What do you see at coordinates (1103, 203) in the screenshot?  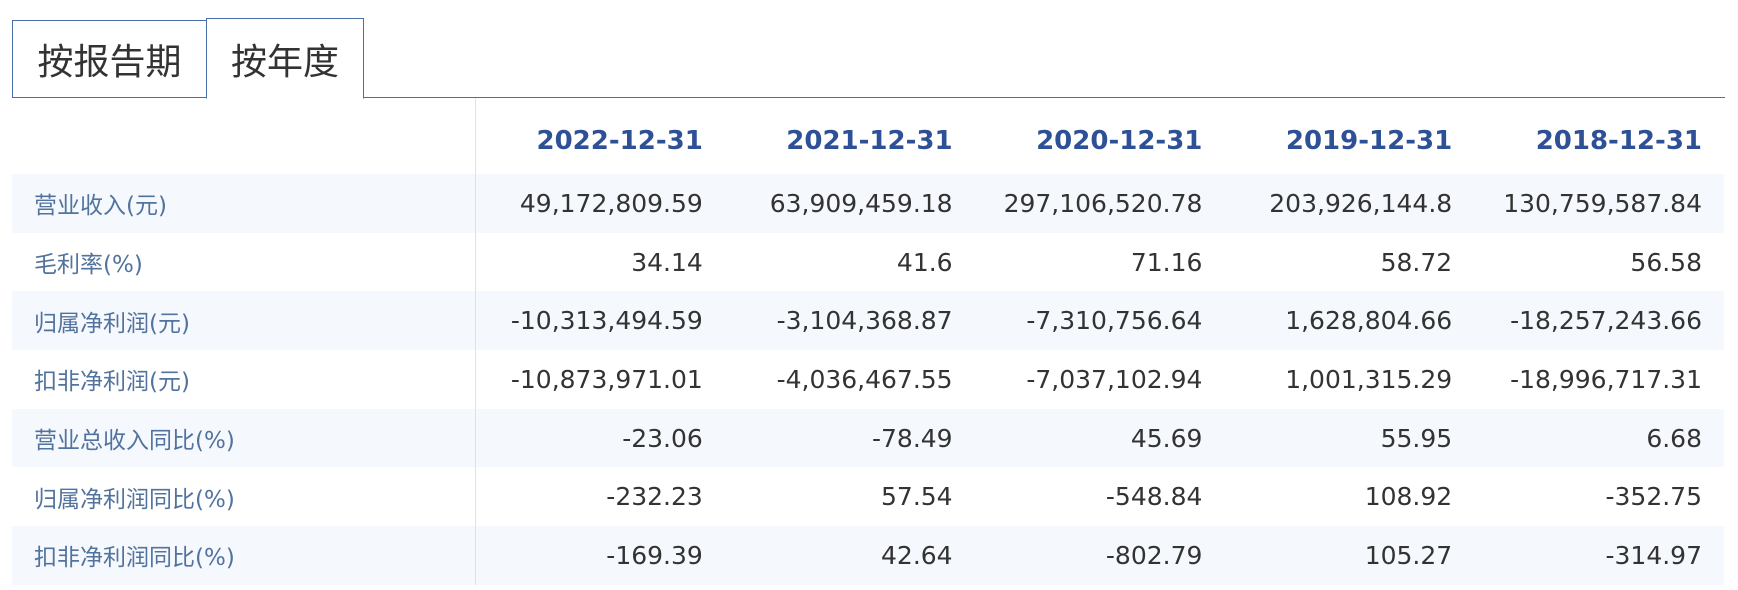 I see `table-cell: 297,106,520.78` at bounding box center [1103, 203].